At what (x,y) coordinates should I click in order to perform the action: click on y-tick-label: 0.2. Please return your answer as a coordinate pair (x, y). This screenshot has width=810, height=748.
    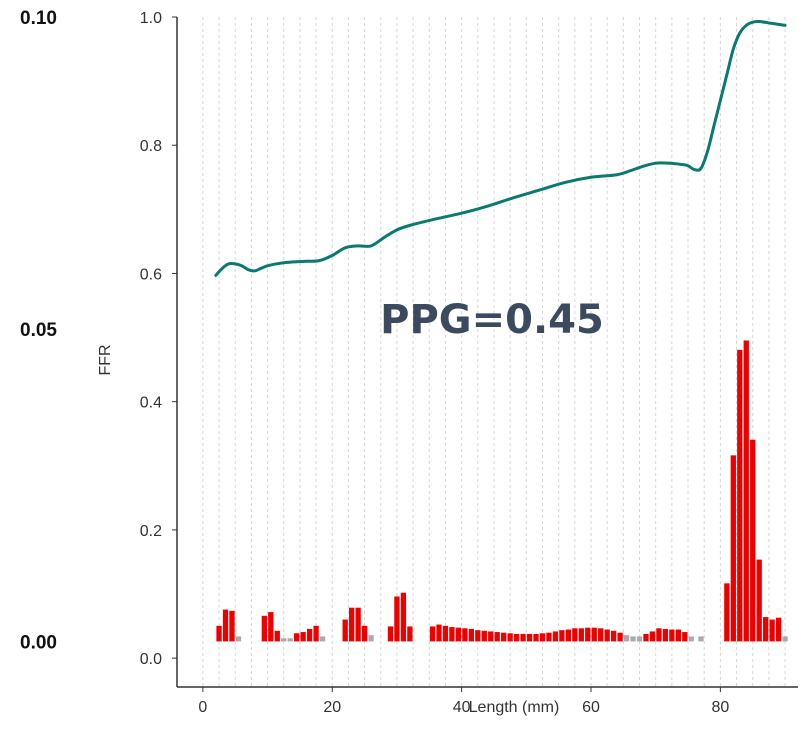
    Looking at the image, I should click on (151, 531).